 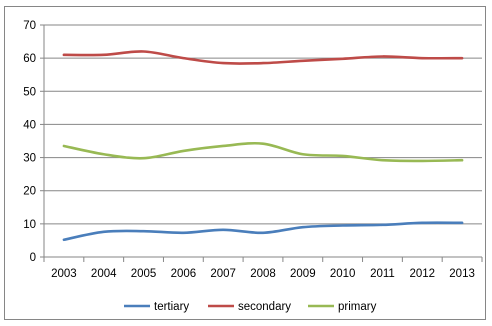 I want to click on x-tick-label: 2003, so click(x=64, y=274).